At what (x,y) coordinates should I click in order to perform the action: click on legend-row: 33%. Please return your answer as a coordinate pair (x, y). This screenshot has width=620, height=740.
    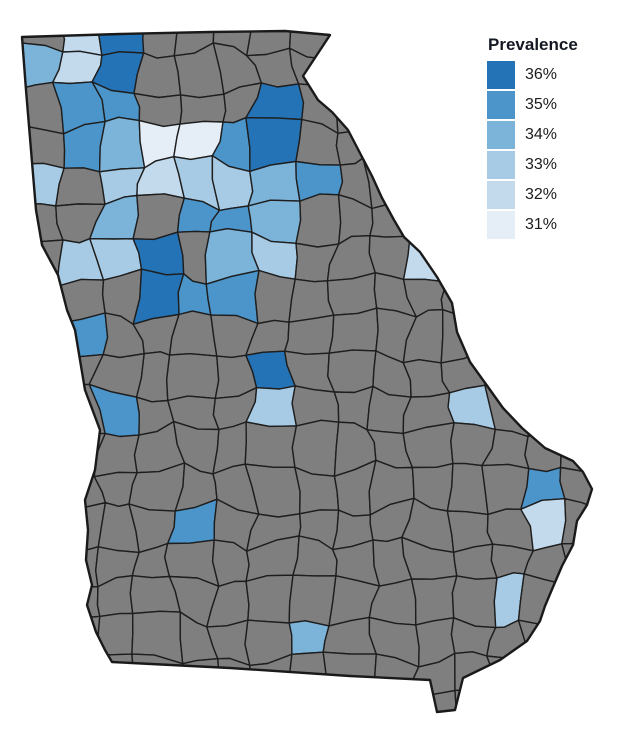
    Looking at the image, I should click on (546, 164).